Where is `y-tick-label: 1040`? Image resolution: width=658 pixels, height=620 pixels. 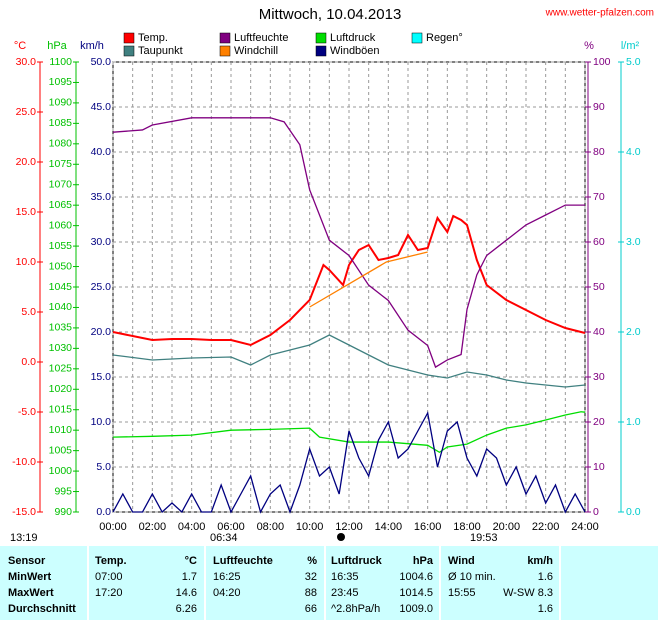
y-tick-label: 1040 is located at coordinates (61, 307).